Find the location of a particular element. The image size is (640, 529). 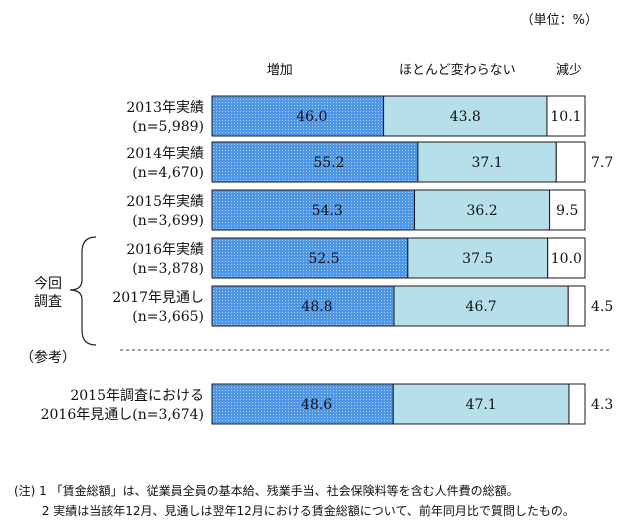

category-label: 2017年見通し is located at coordinates (158, 298).